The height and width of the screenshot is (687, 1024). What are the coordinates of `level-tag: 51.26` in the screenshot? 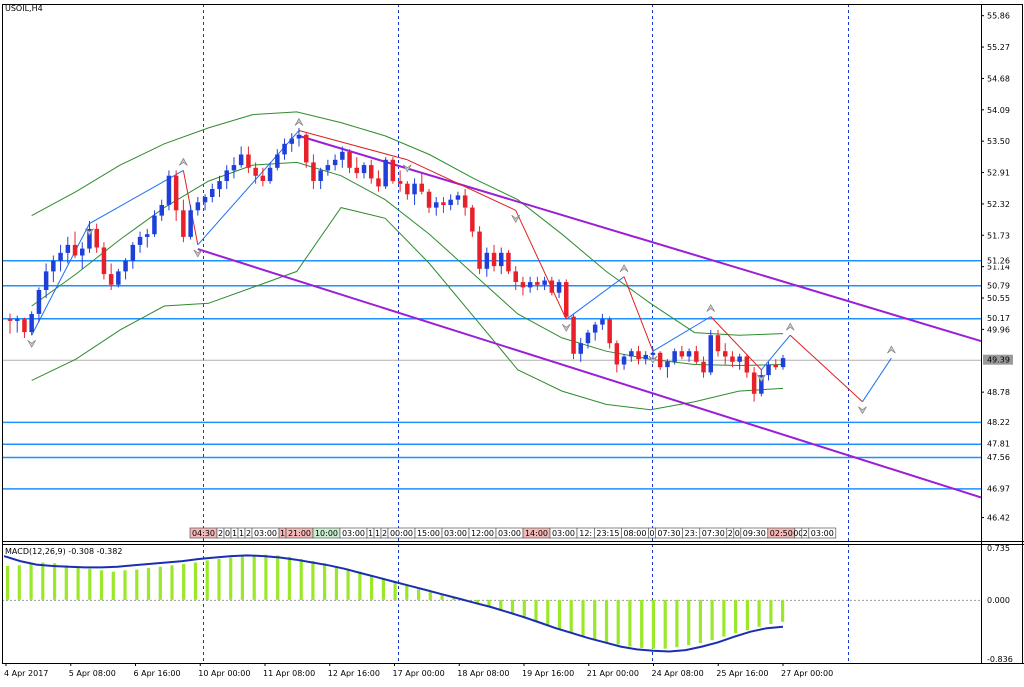 It's located at (998, 260).